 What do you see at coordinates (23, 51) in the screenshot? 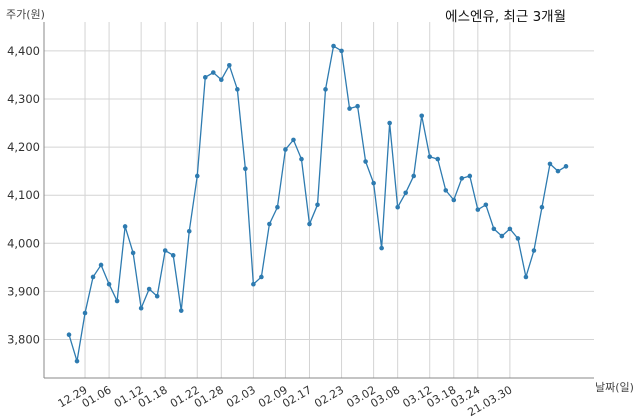
I see `y-tick-label: 4,400` at bounding box center [23, 51].